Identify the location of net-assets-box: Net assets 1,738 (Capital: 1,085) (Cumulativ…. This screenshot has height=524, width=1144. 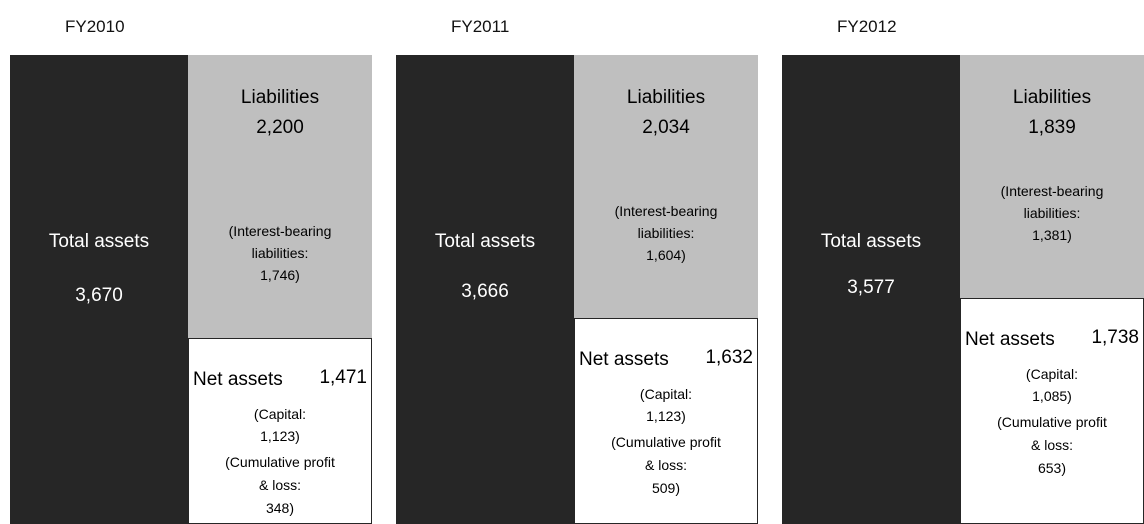
(1052, 411).